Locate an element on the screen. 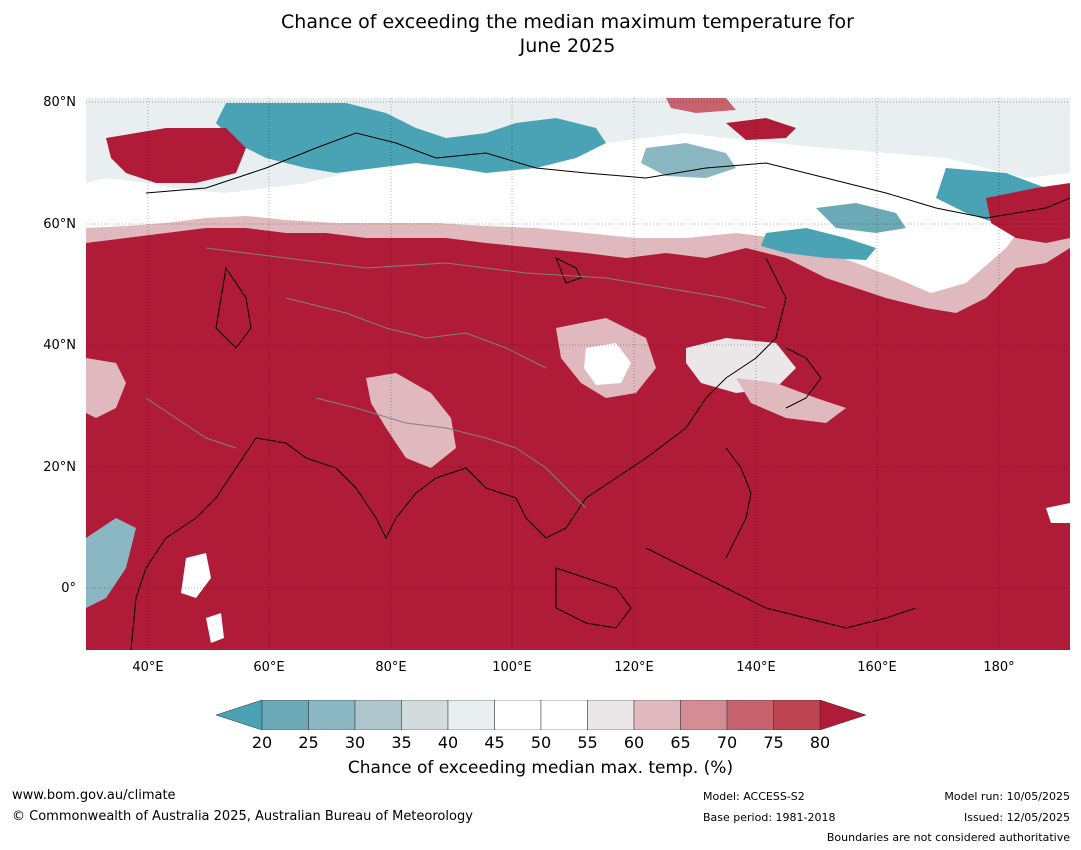 The image size is (1081, 850). lat-label-20n: 20°N is located at coordinates (59, 467).